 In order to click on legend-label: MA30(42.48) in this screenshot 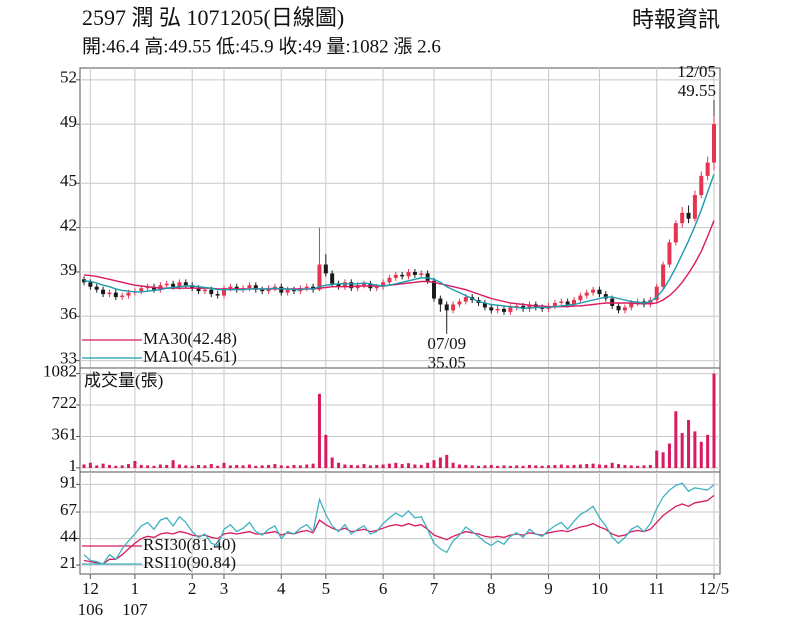, I will do `click(190, 338)`.